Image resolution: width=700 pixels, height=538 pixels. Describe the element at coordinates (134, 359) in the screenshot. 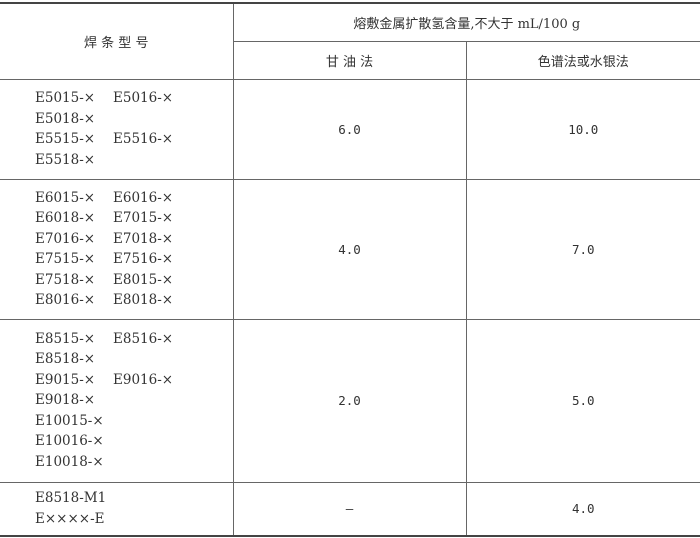

I see `model-line: E8518-×` at that location.